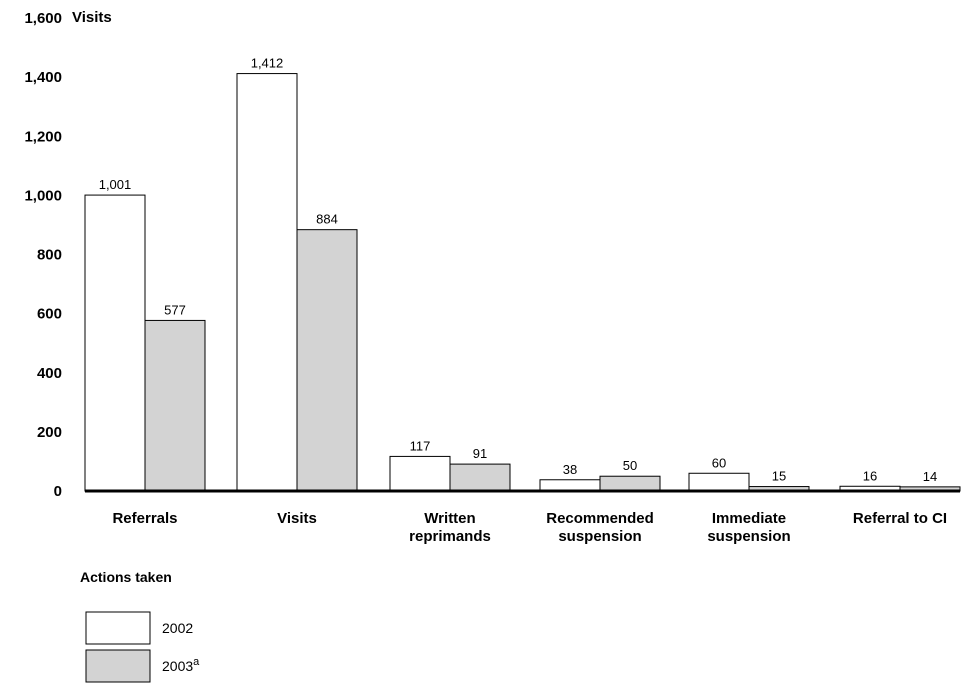 Image resolution: width=974 pixels, height=683 pixels. Describe the element at coordinates (58, 491) in the screenshot. I see `y-tick-label: 0` at that location.